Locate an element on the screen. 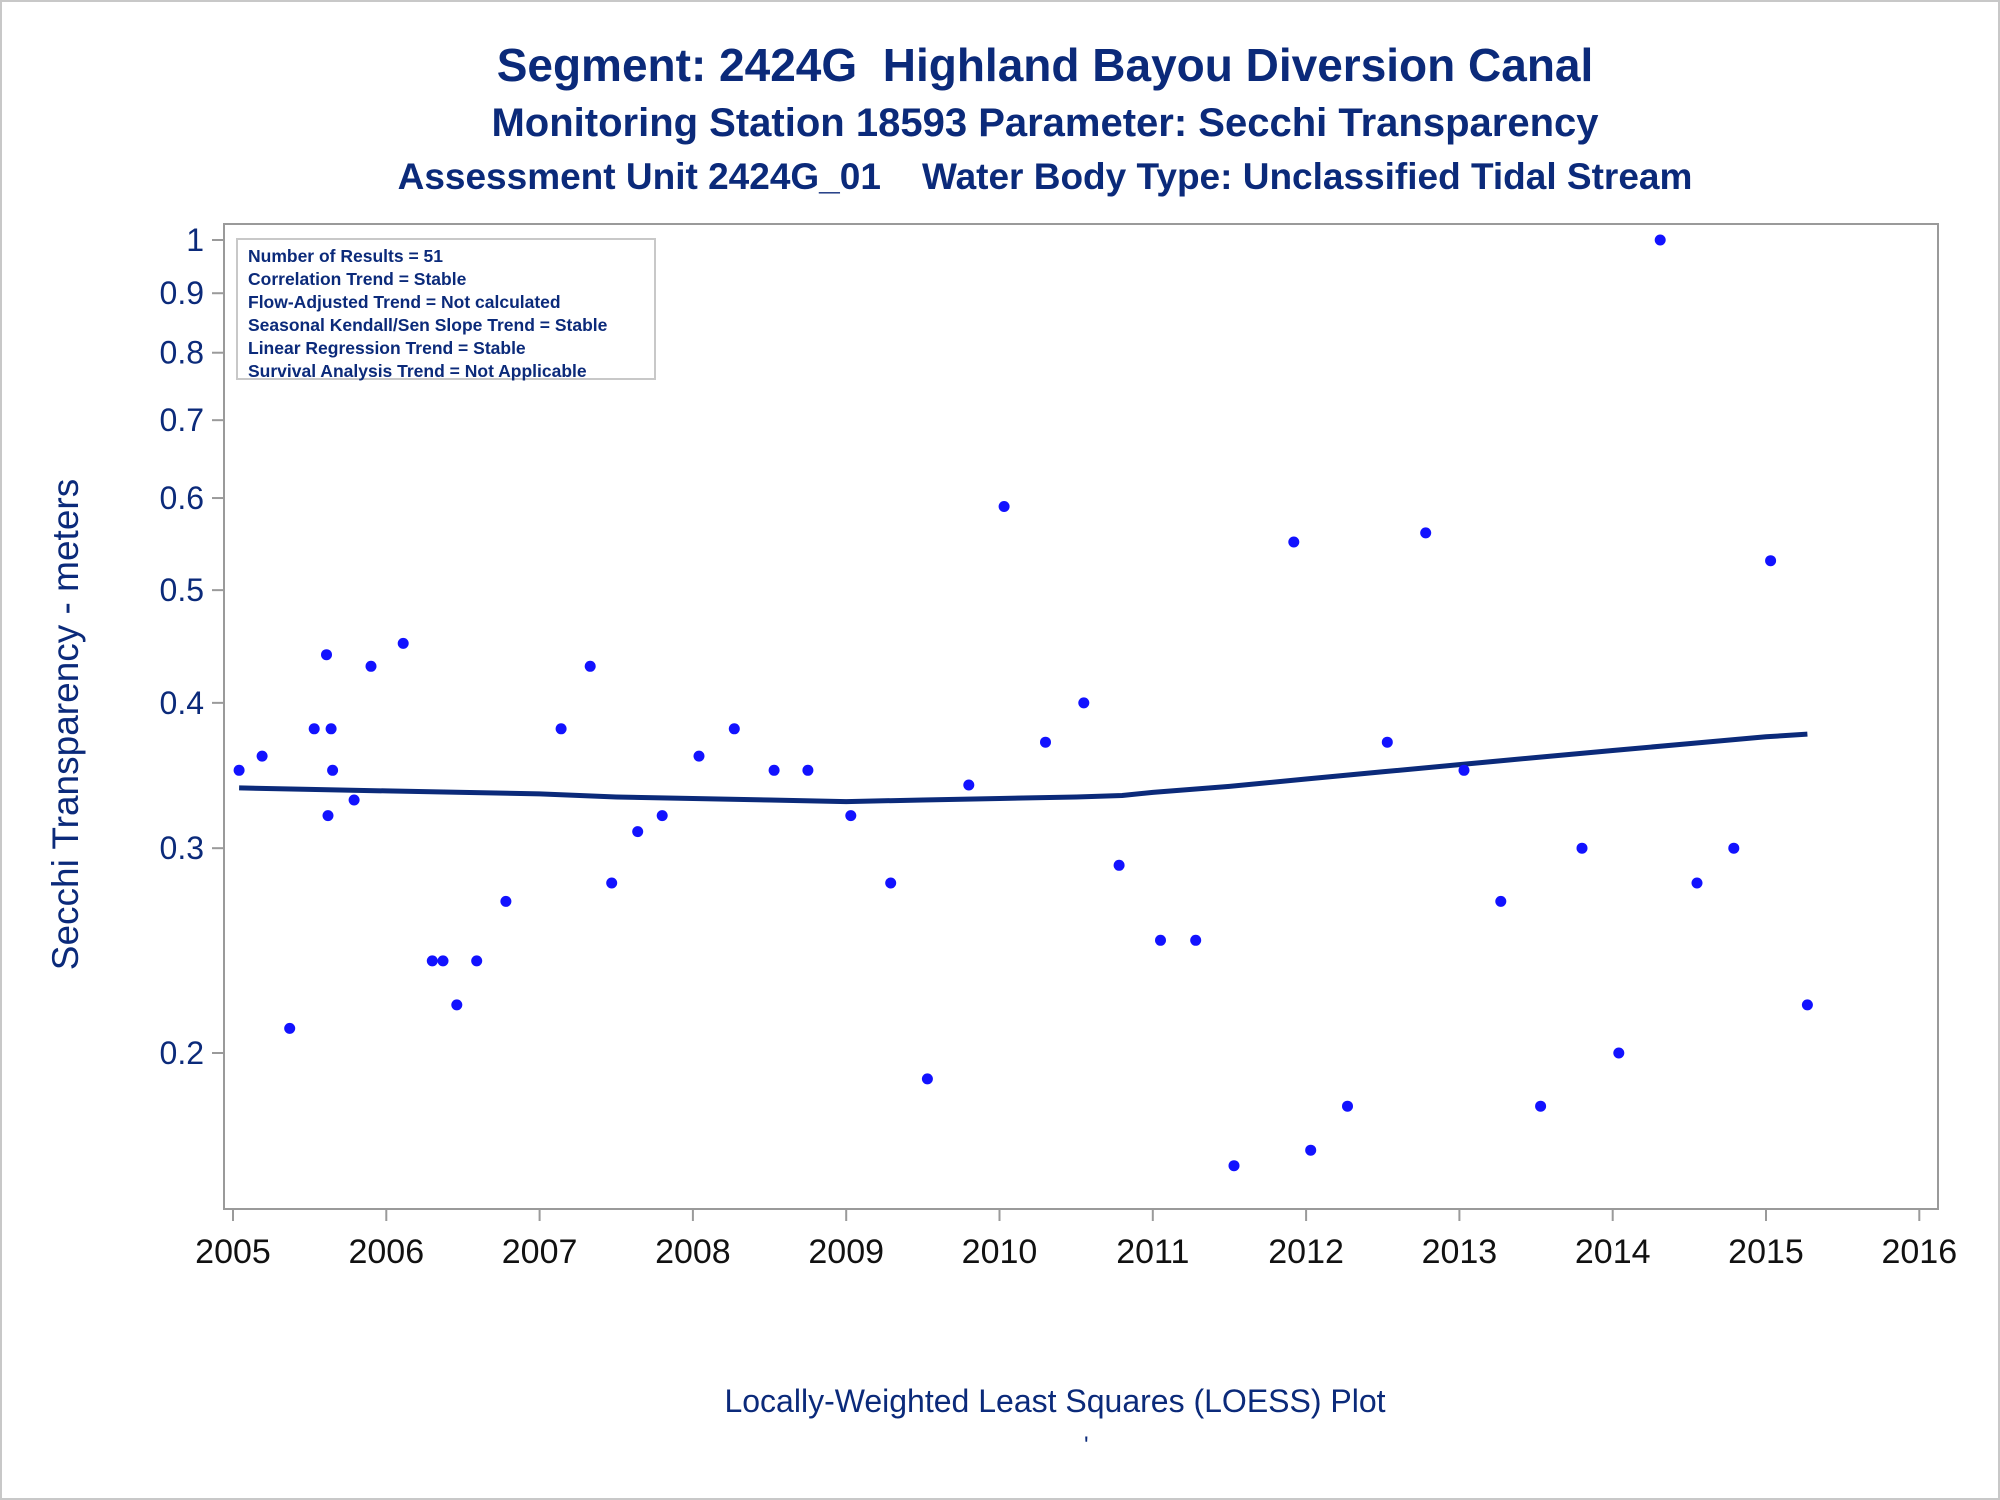 The image size is (2000, 1500). y-tick-label: 0.2 is located at coordinates (182, 1053).